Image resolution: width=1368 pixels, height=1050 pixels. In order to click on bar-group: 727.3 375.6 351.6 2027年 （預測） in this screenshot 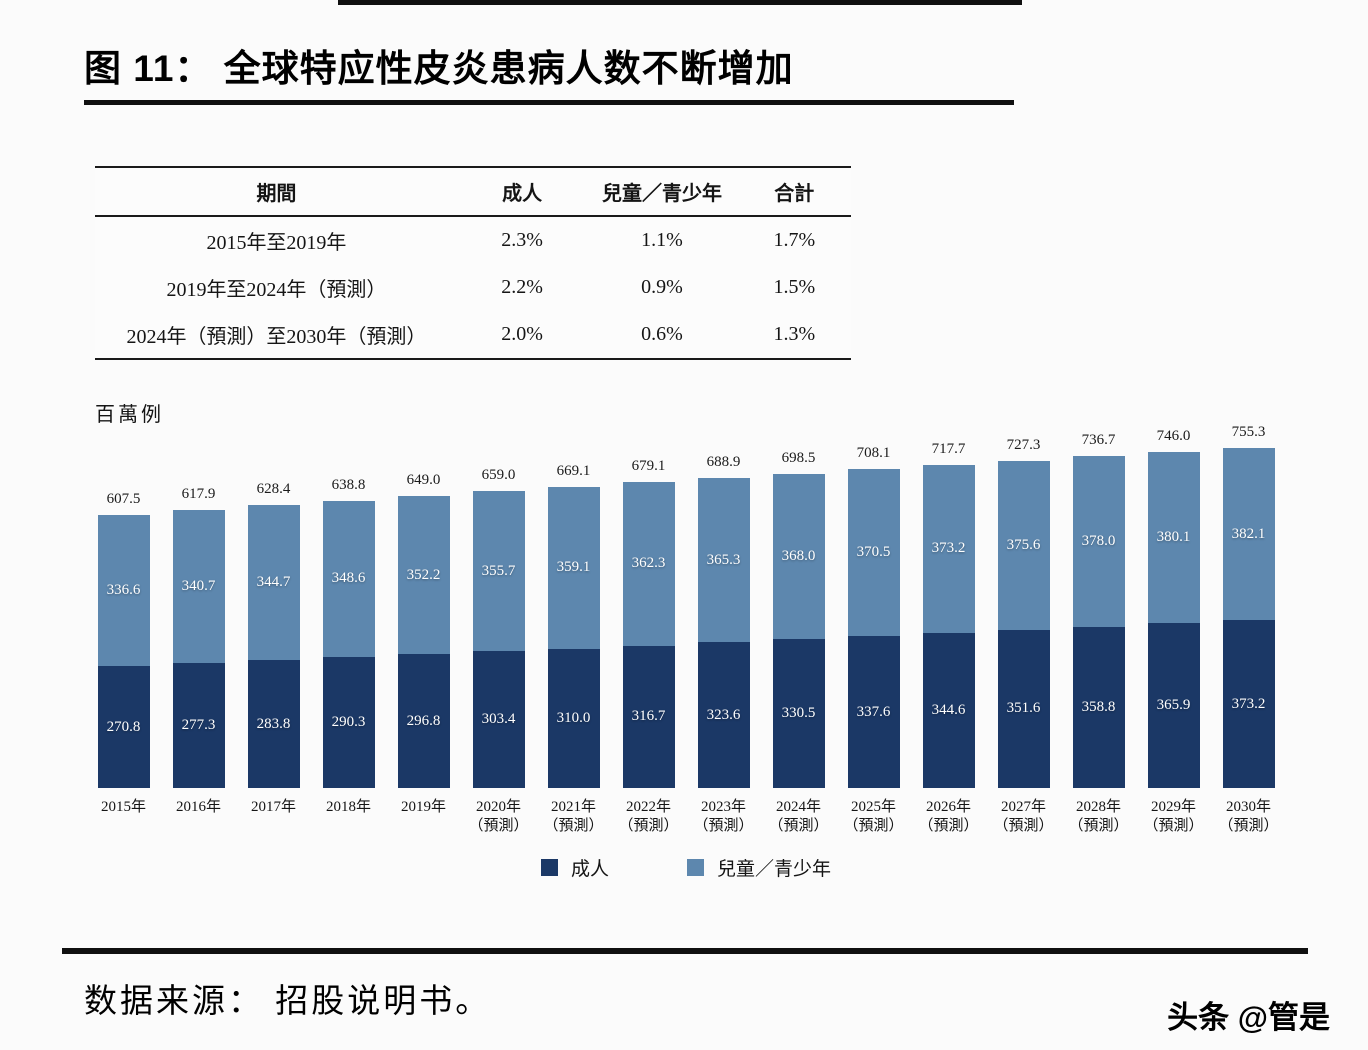, I will do `click(1023, 640)`.